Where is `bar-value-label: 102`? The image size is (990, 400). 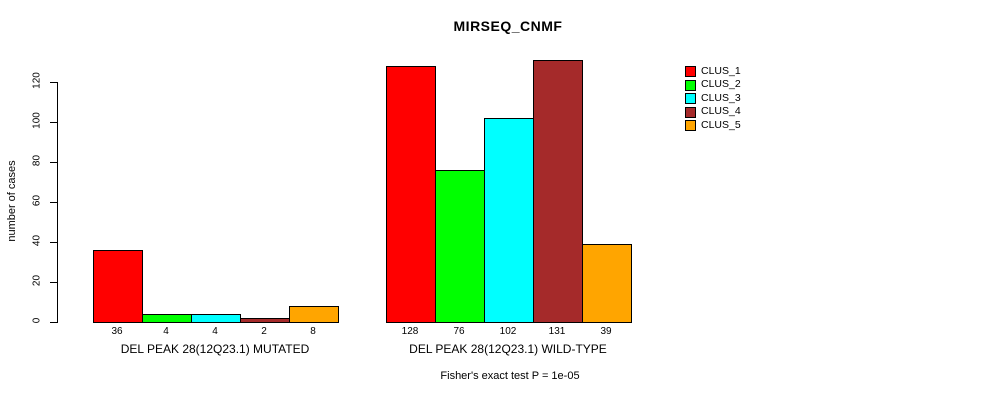
bar-value-label: 102 is located at coordinates (508, 331).